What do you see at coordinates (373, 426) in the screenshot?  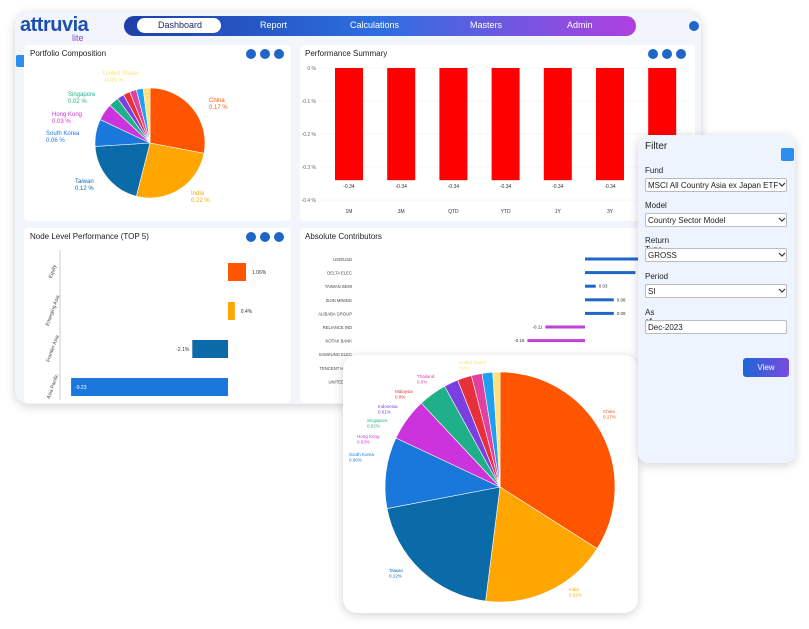 I see `slice-value: 0.02%` at bounding box center [373, 426].